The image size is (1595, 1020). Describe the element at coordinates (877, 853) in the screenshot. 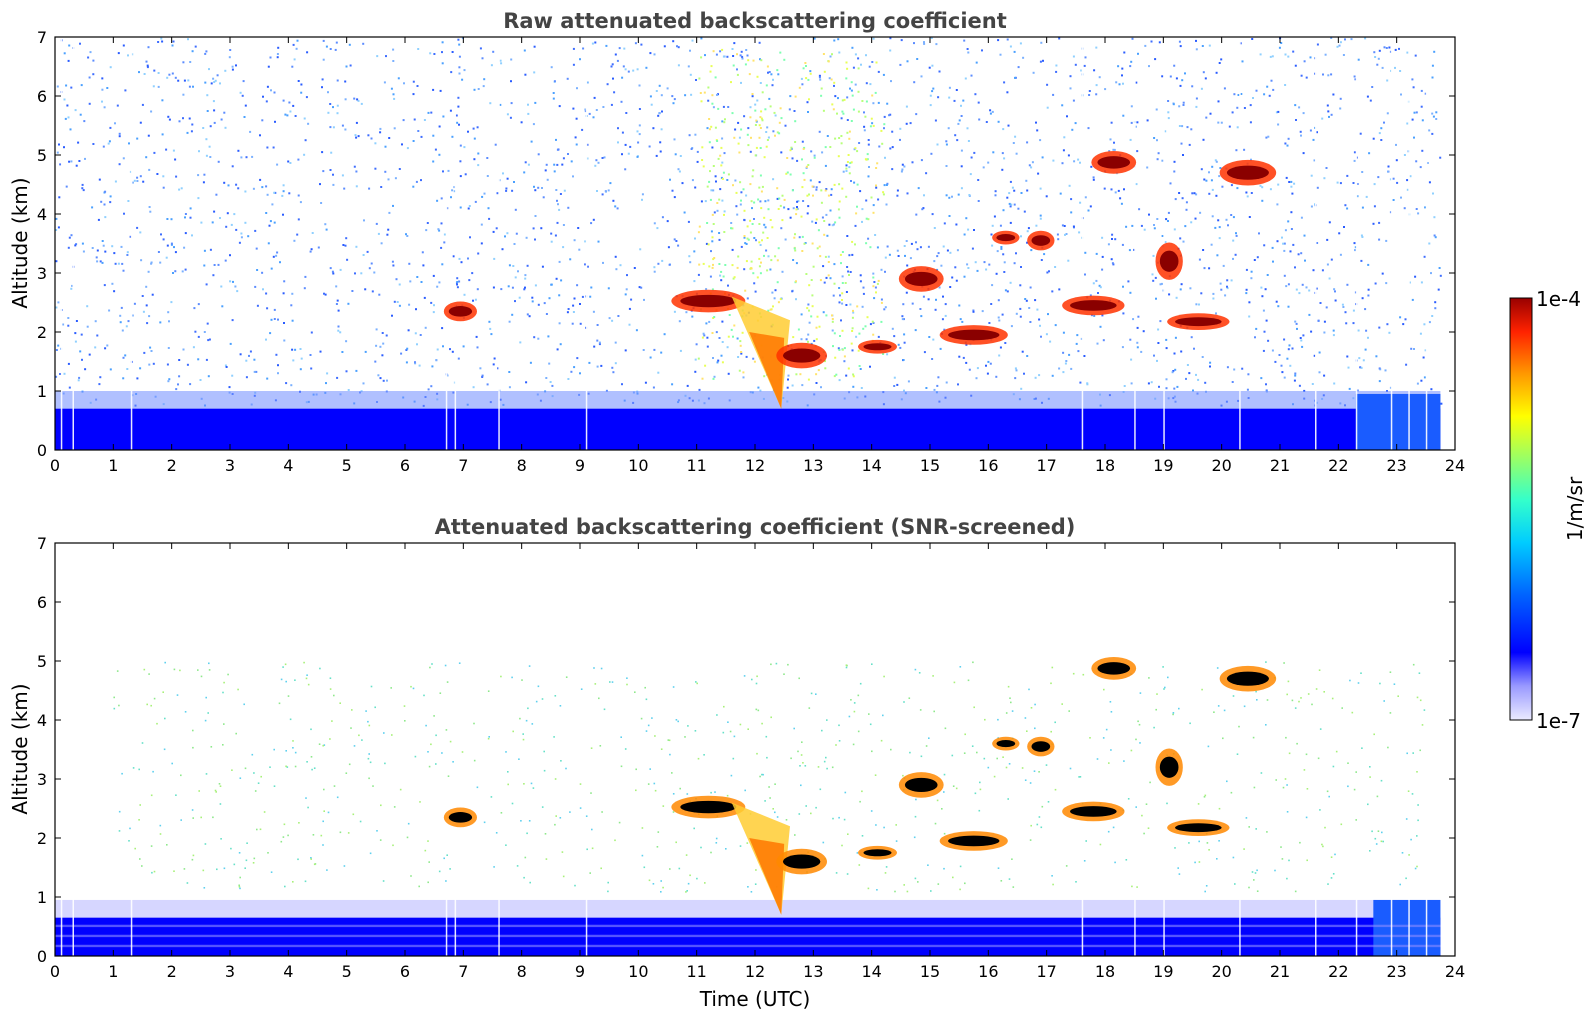

I see `cloud-feature-core` at that location.